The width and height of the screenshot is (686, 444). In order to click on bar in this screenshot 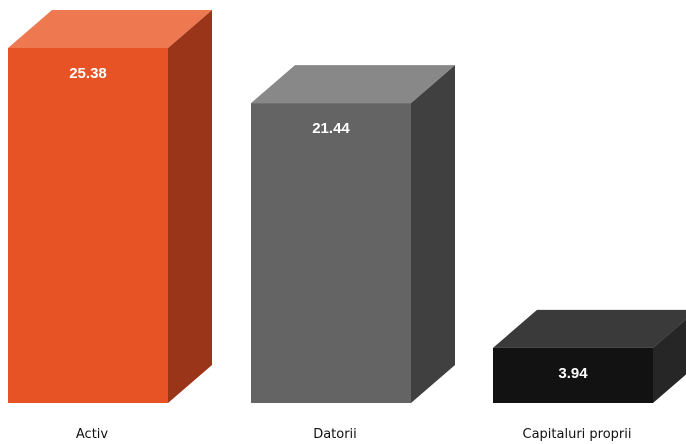, I will do `click(589, 356)`.